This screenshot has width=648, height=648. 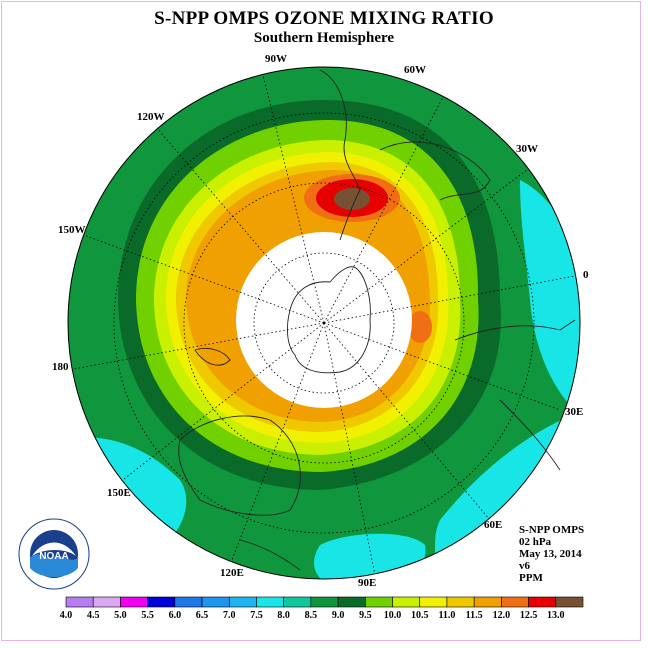 I want to click on polar-night-region, so click(x=324, y=320).